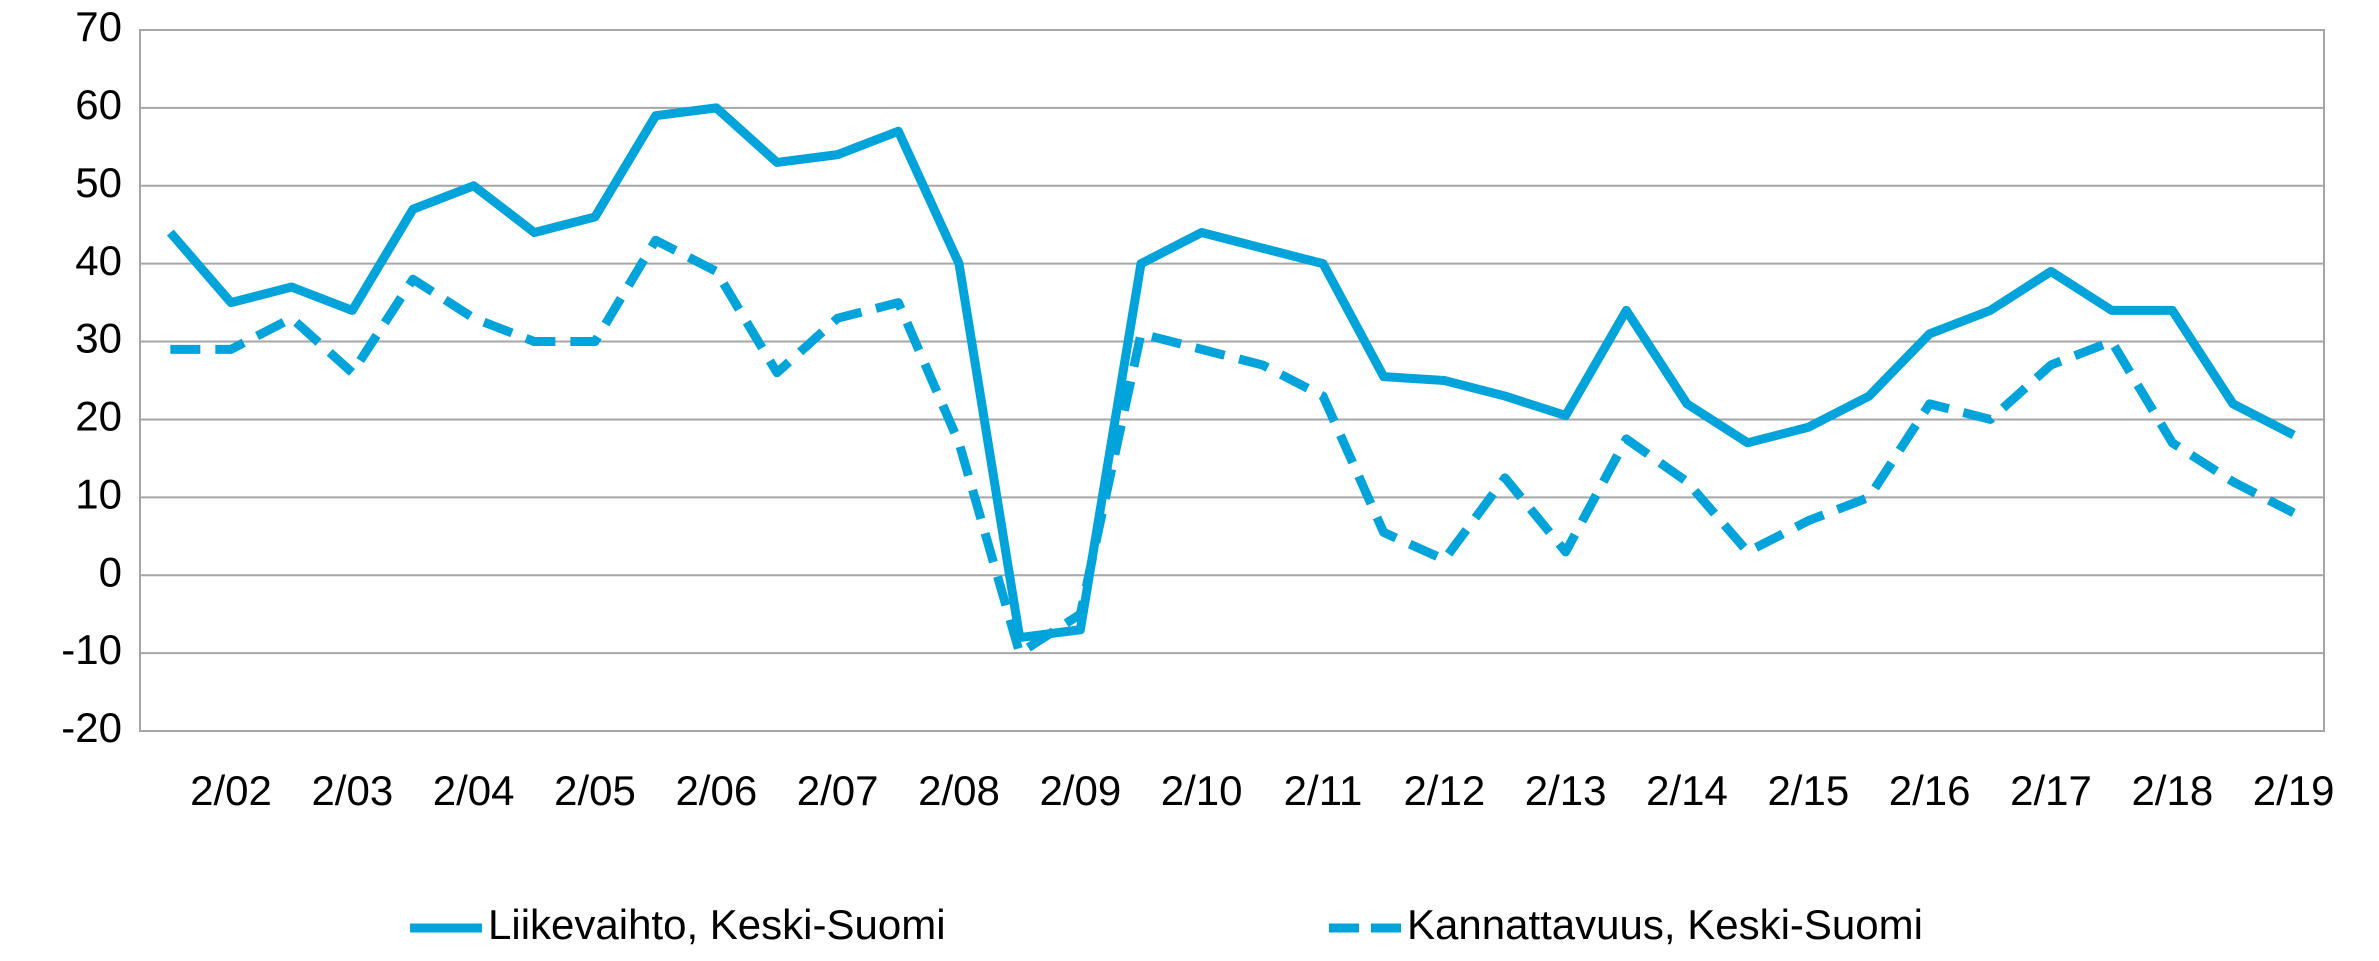 The height and width of the screenshot is (961, 2379). Describe the element at coordinates (595, 790) in the screenshot. I see `x-tick-label: 2/05` at that location.